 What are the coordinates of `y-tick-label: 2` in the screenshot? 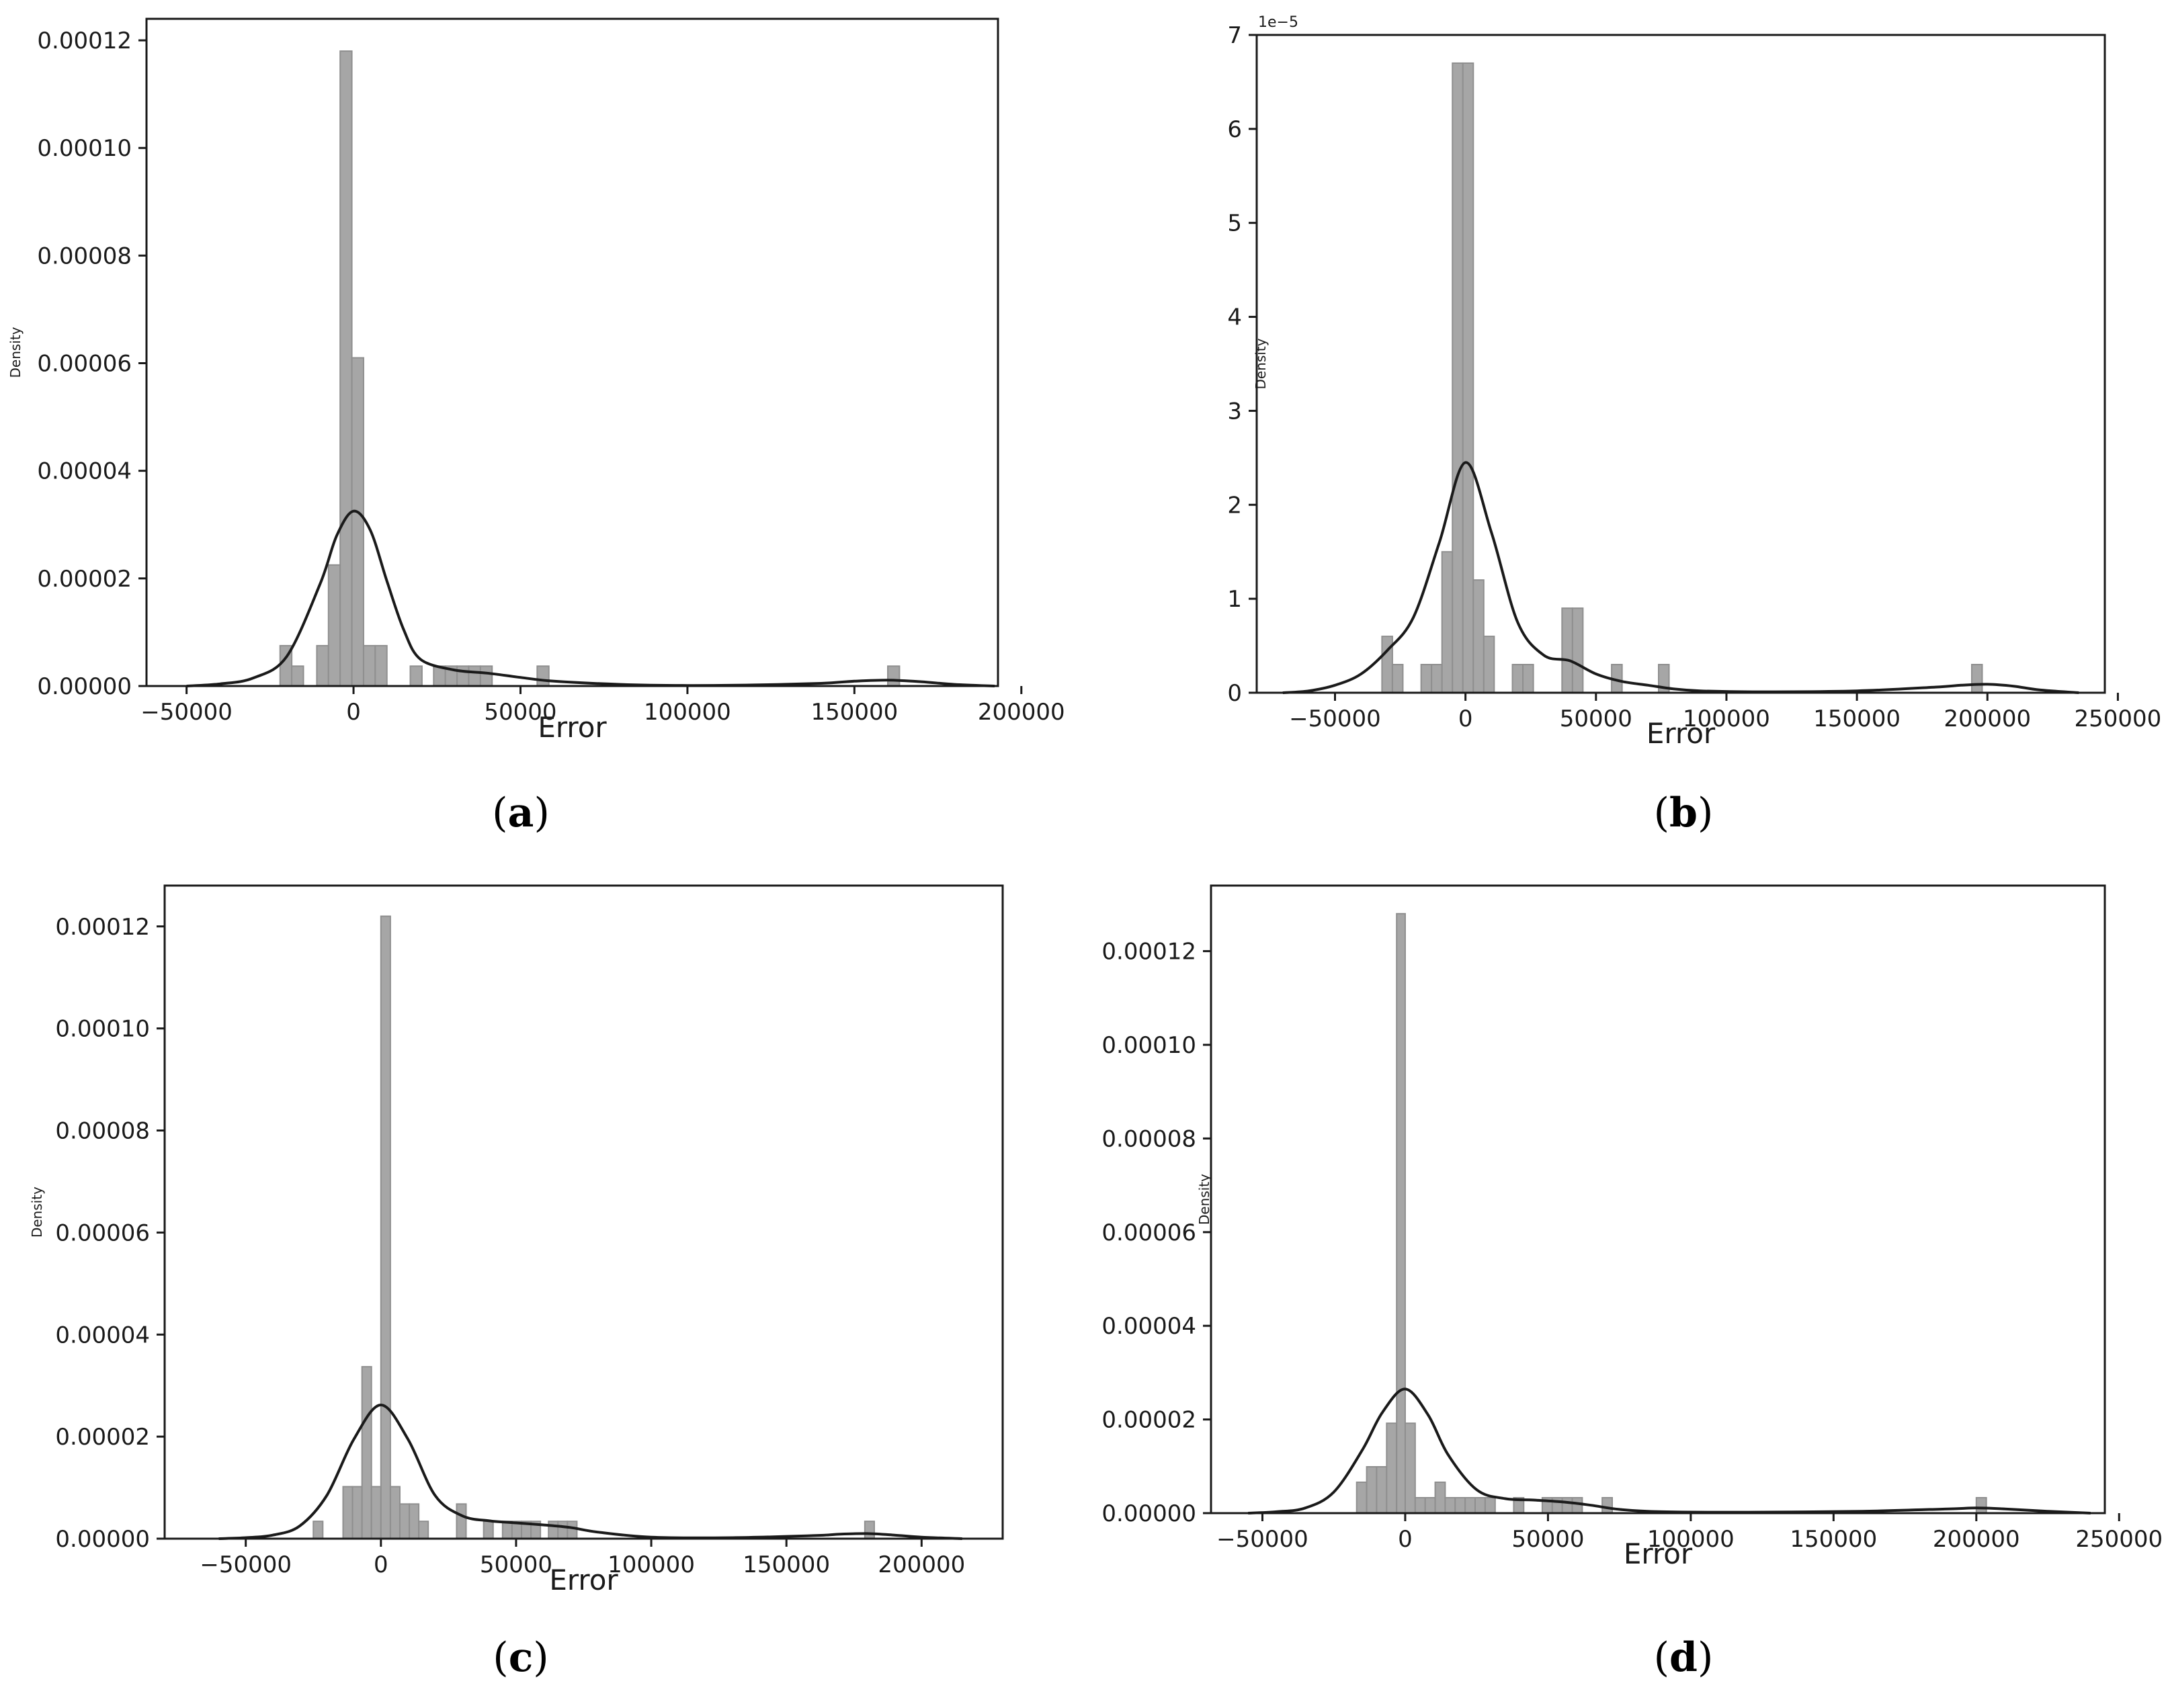 It's located at (1234, 505).